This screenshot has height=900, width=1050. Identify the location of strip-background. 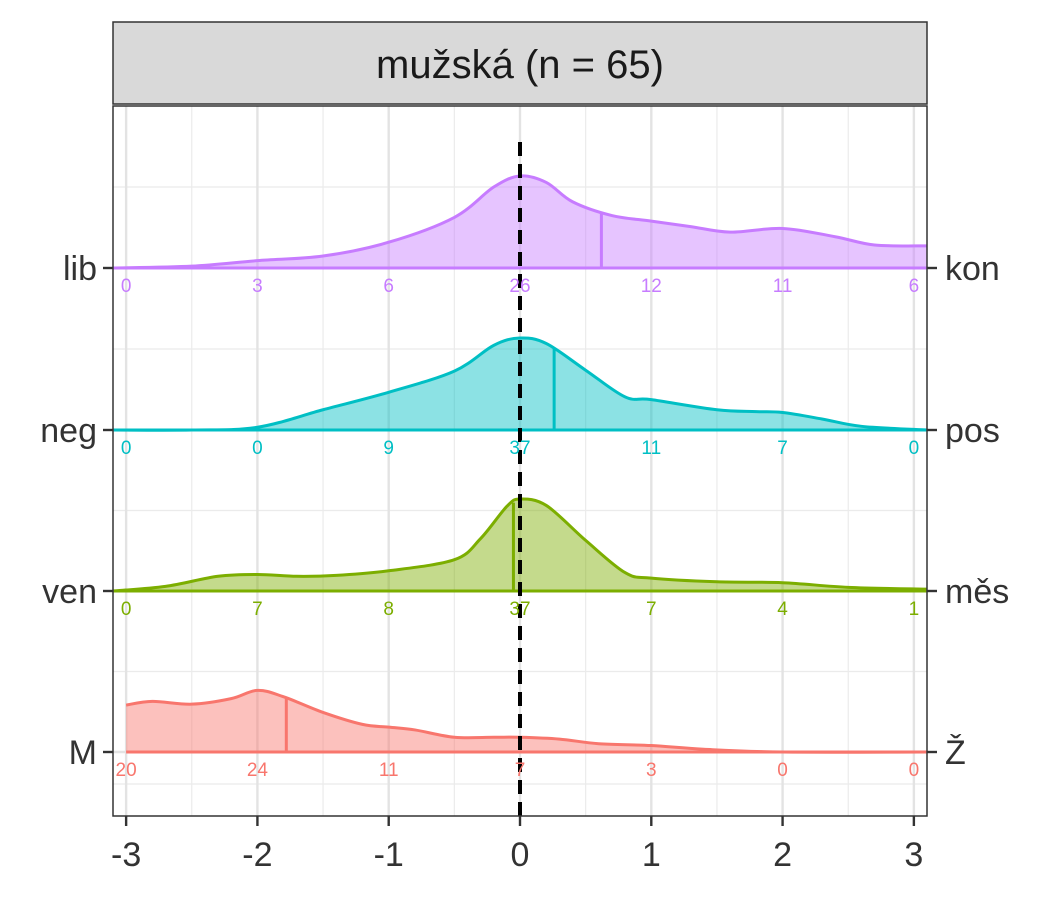
(520, 63).